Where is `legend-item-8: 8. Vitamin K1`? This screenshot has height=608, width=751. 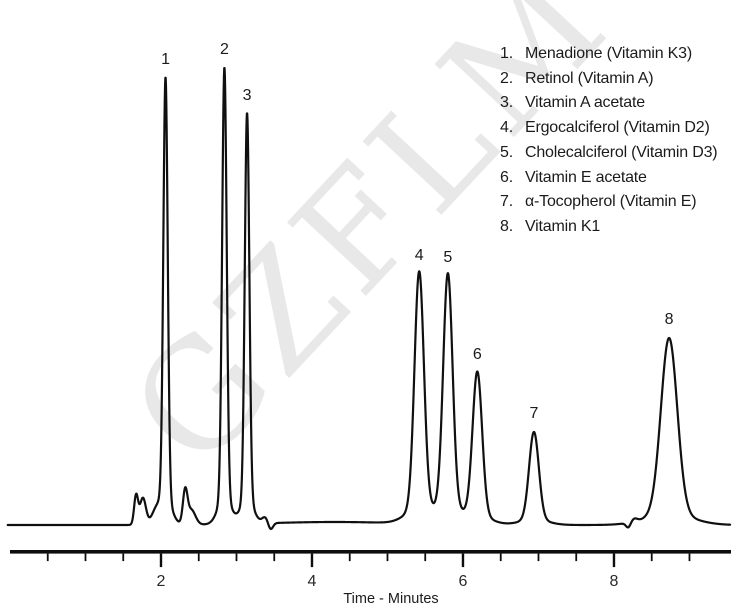
legend-item-8: 8. Vitamin K1 is located at coordinates (625, 227).